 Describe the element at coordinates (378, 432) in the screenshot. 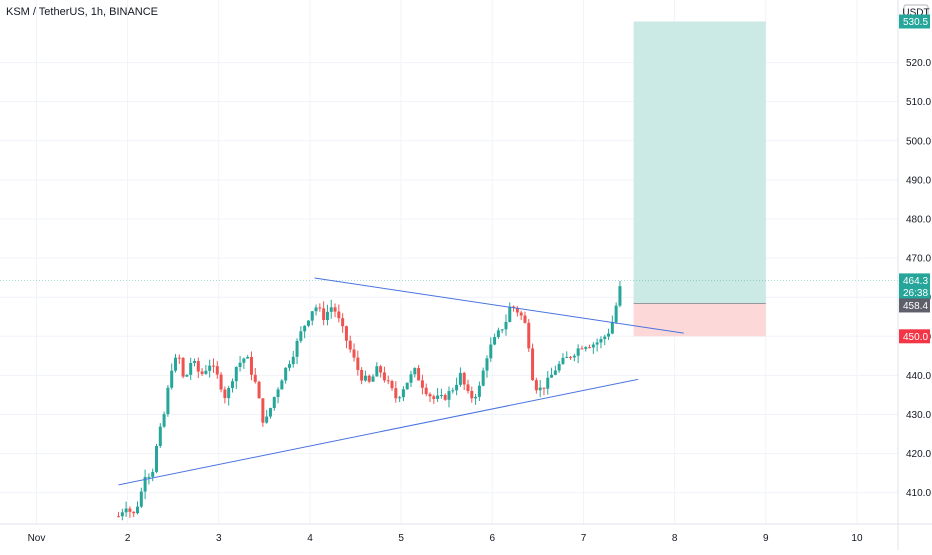

I see `trendline-lower` at that location.